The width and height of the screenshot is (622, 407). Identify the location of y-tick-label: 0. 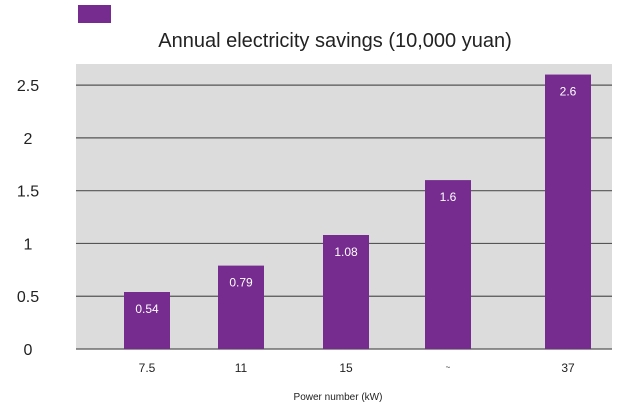
(28, 350).